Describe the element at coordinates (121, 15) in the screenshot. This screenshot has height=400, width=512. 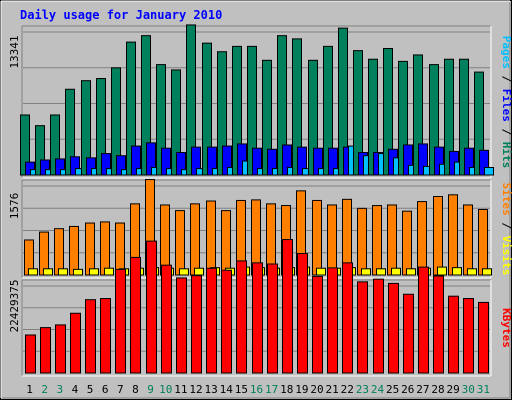
I see `chart-title: Daily usage for January 2010` at that location.